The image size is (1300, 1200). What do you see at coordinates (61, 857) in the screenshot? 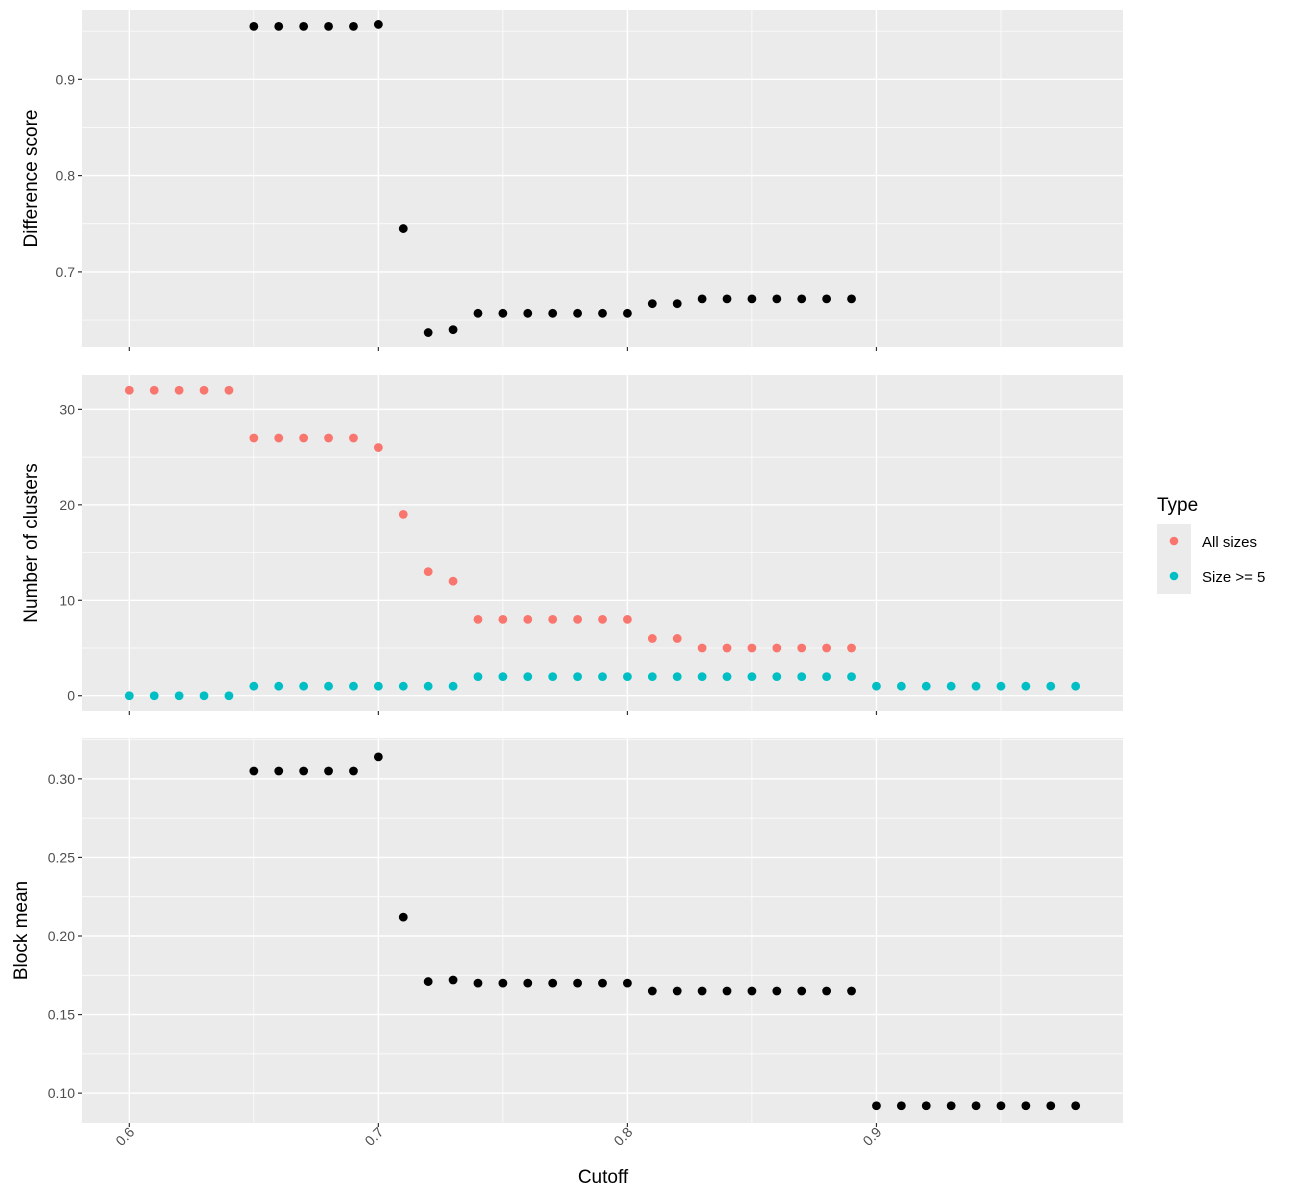
I see `y-tick-label: 0.25` at bounding box center [61, 857].